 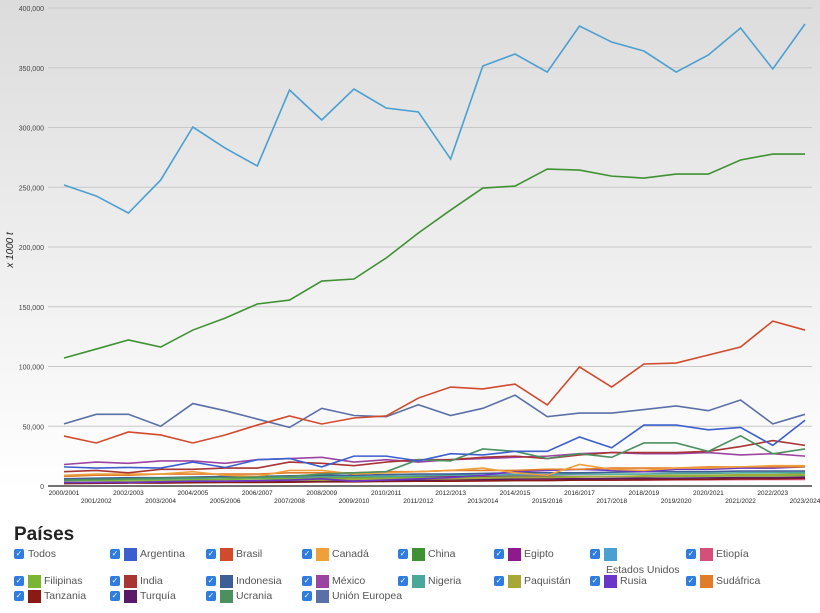 I want to click on series-line-argentina, so click(x=434, y=444).